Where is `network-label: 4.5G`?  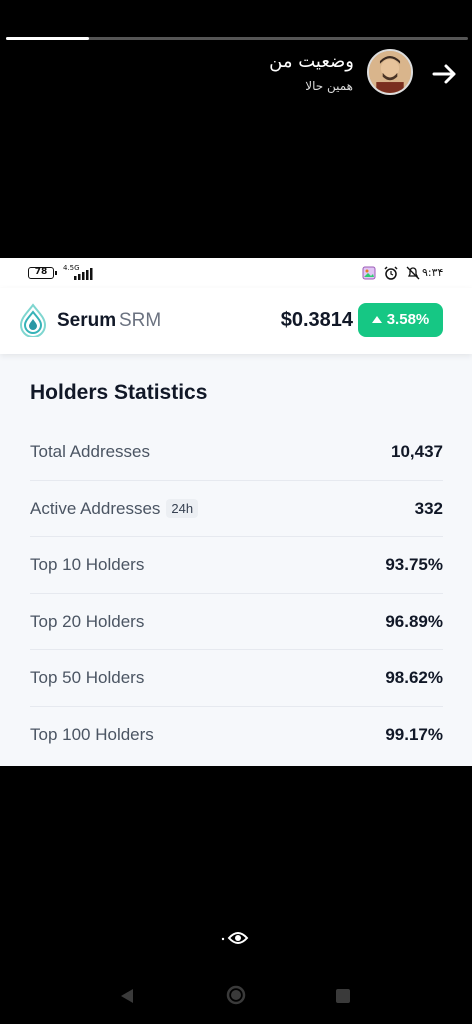 network-label: 4.5G is located at coordinates (71, 268).